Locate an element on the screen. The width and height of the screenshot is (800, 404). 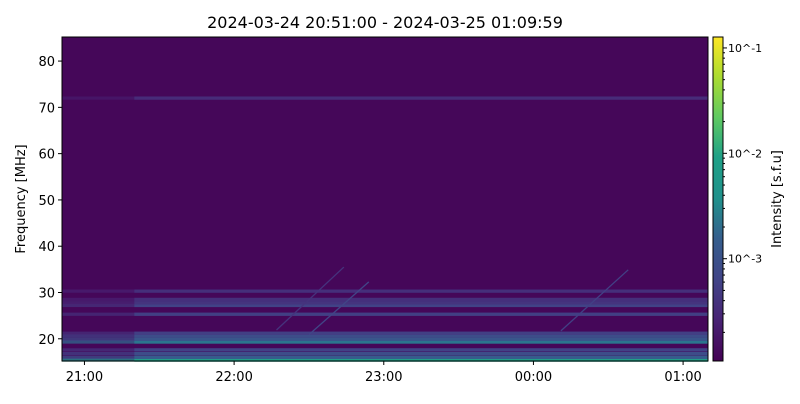
y-tick-label: 60 is located at coordinates (46, 155).